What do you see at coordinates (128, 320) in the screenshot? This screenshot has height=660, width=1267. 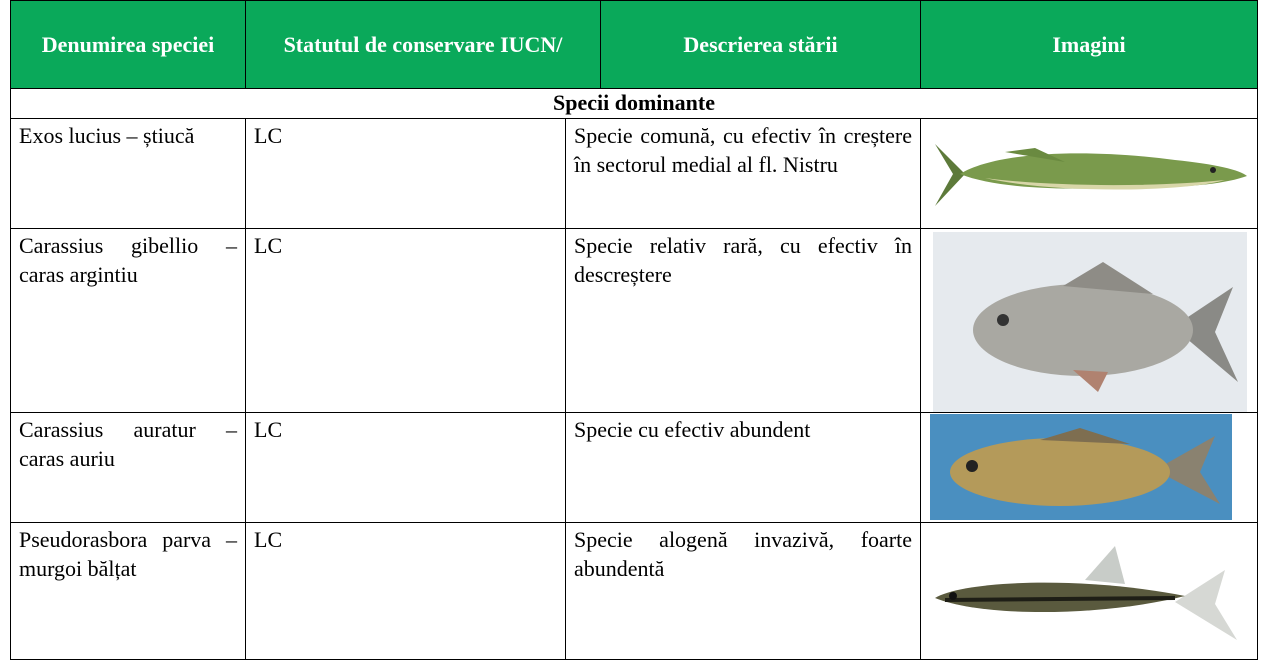 I see `table-cell: Carassius gibellio – caras argintiu` at bounding box center [128, 320].